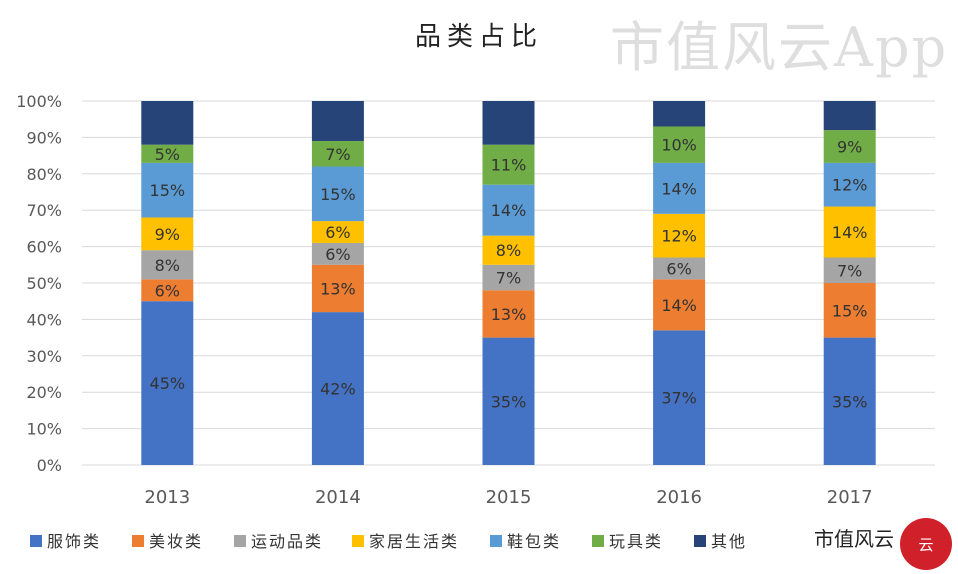 The height and width of the screenshot is (574, 958). What do you see at coordinates (39, 101) in the screenshot?
I see `y-tick-label: 100%` at bounding box center [39, 101].